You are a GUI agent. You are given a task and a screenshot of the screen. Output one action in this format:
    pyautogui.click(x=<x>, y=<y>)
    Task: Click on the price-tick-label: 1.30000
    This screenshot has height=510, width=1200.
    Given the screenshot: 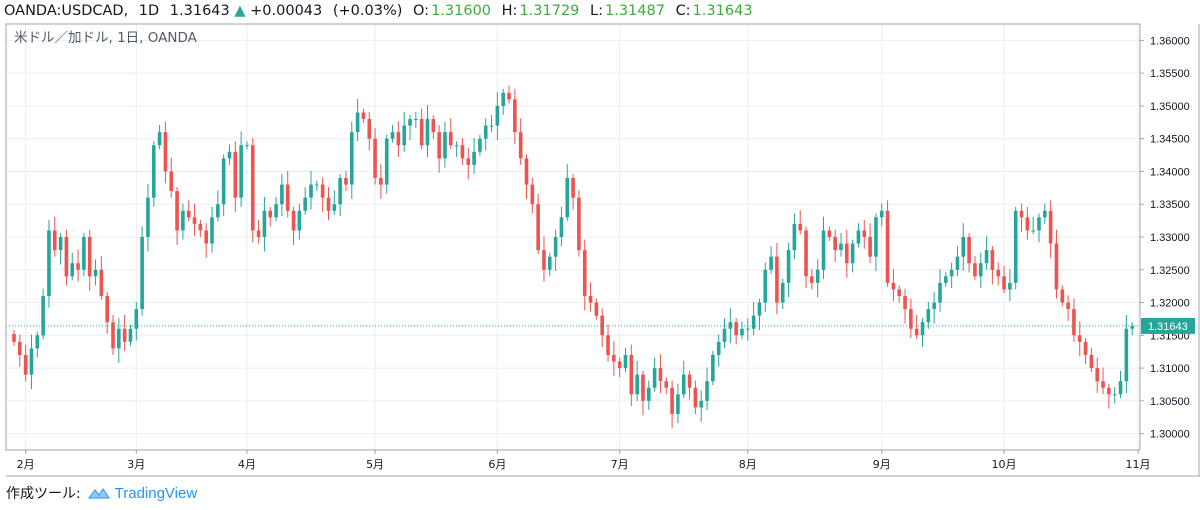 What is the action you would take?
    pyautogui.click(x=1170, y=435)
    